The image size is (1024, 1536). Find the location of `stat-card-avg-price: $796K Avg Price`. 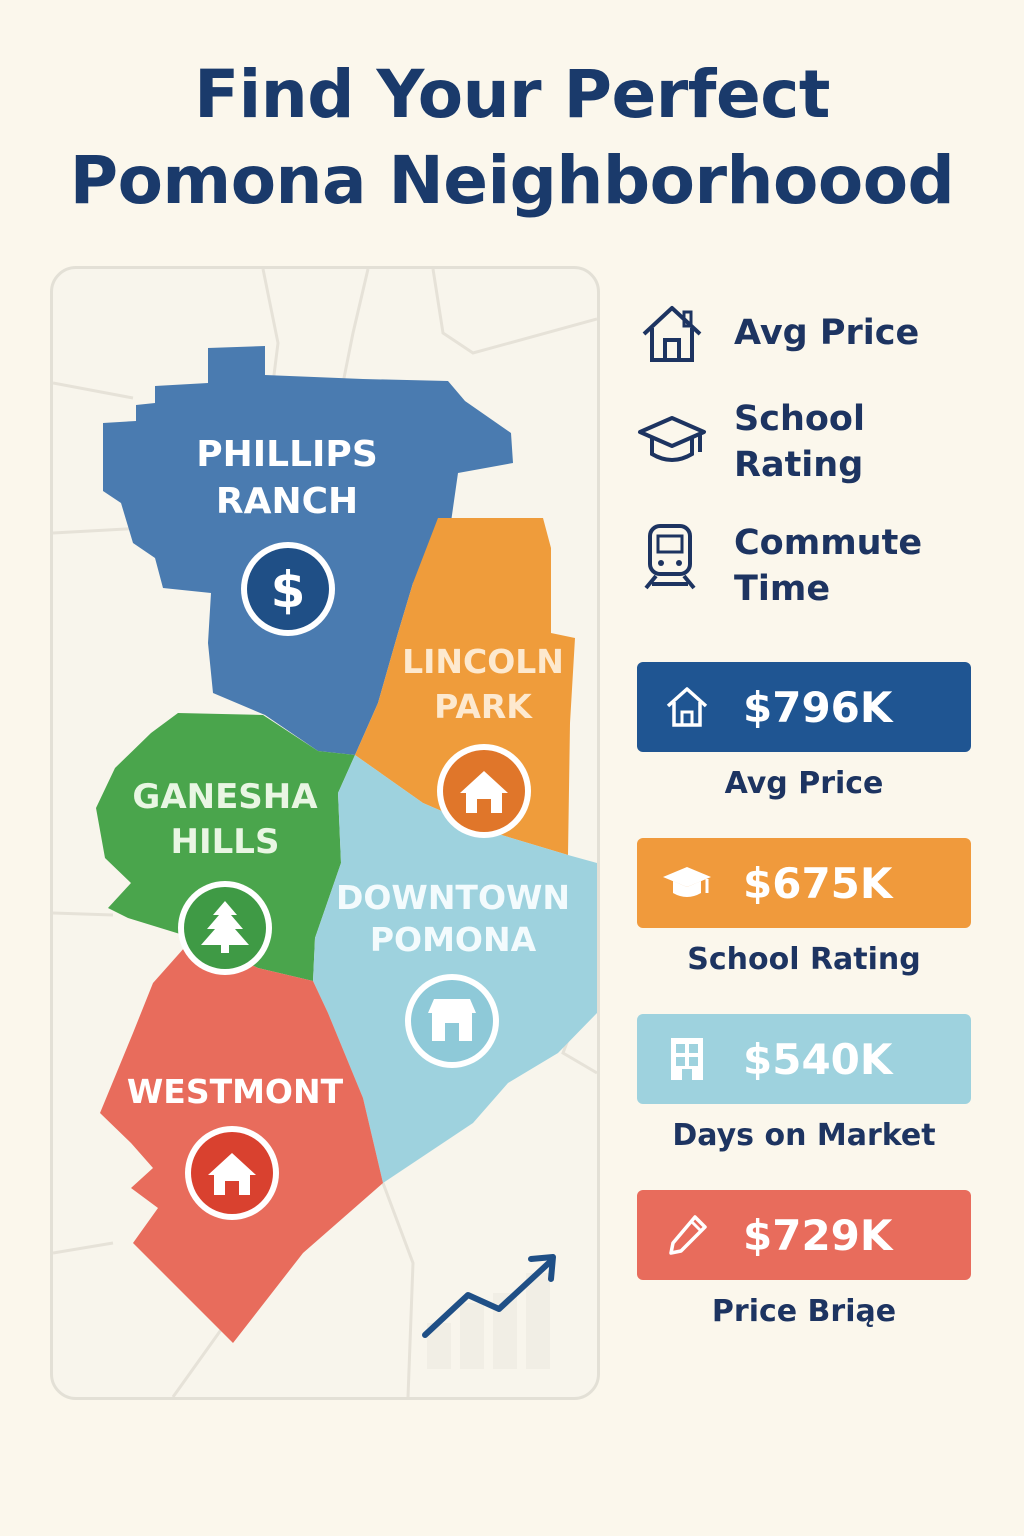

stat-card-avg-price: $796K Avg Price is located at coordinates (804, 731).